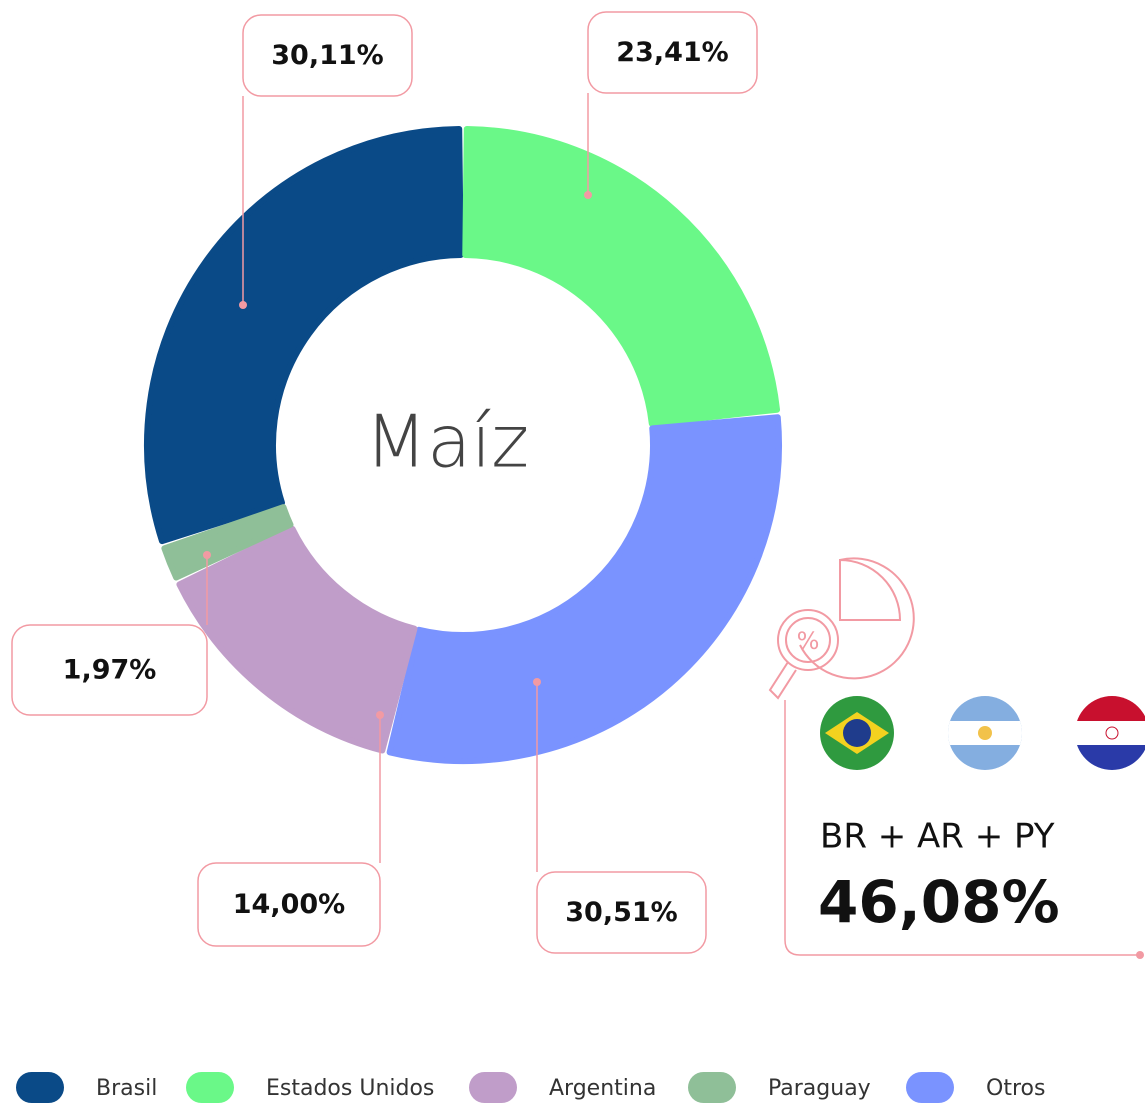  Describe the element at coordinates (985, 733) in the screenshot. I see `flag-argentina` at that location.